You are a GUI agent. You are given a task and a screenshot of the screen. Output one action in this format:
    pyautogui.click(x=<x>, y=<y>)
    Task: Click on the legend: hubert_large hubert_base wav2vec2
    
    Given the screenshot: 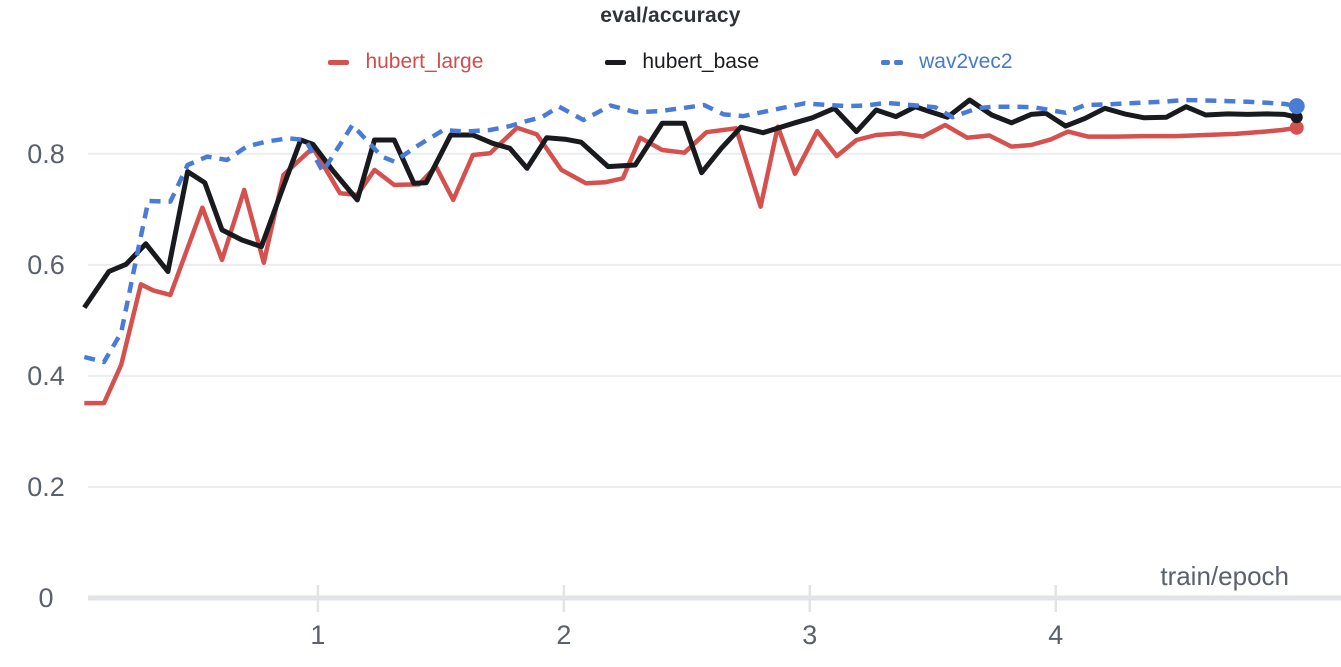 What is the action you would take?
    pyautogui.click(x=670, y=62)
    